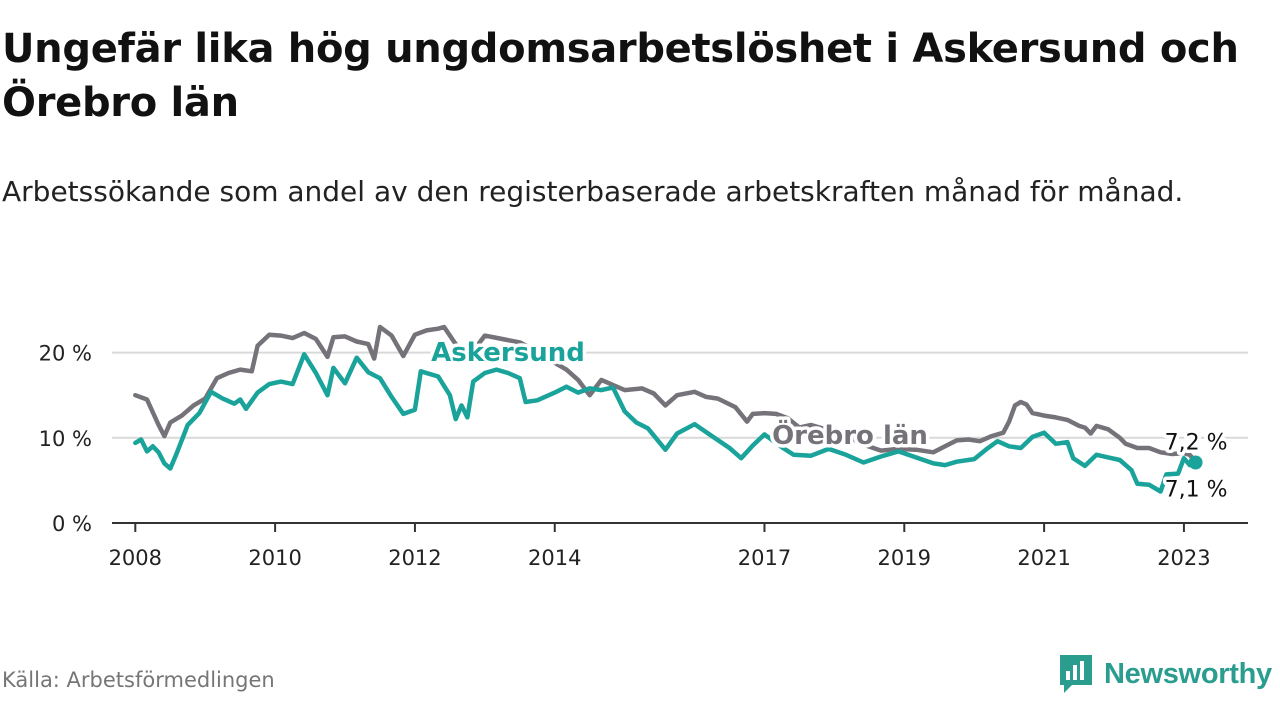 This screenshot has width=1280, height=720. What do you see at coordinates (414, 558) in the screenshot?
I see `x-tick-label: 2012` at bounding box center [414, 558].